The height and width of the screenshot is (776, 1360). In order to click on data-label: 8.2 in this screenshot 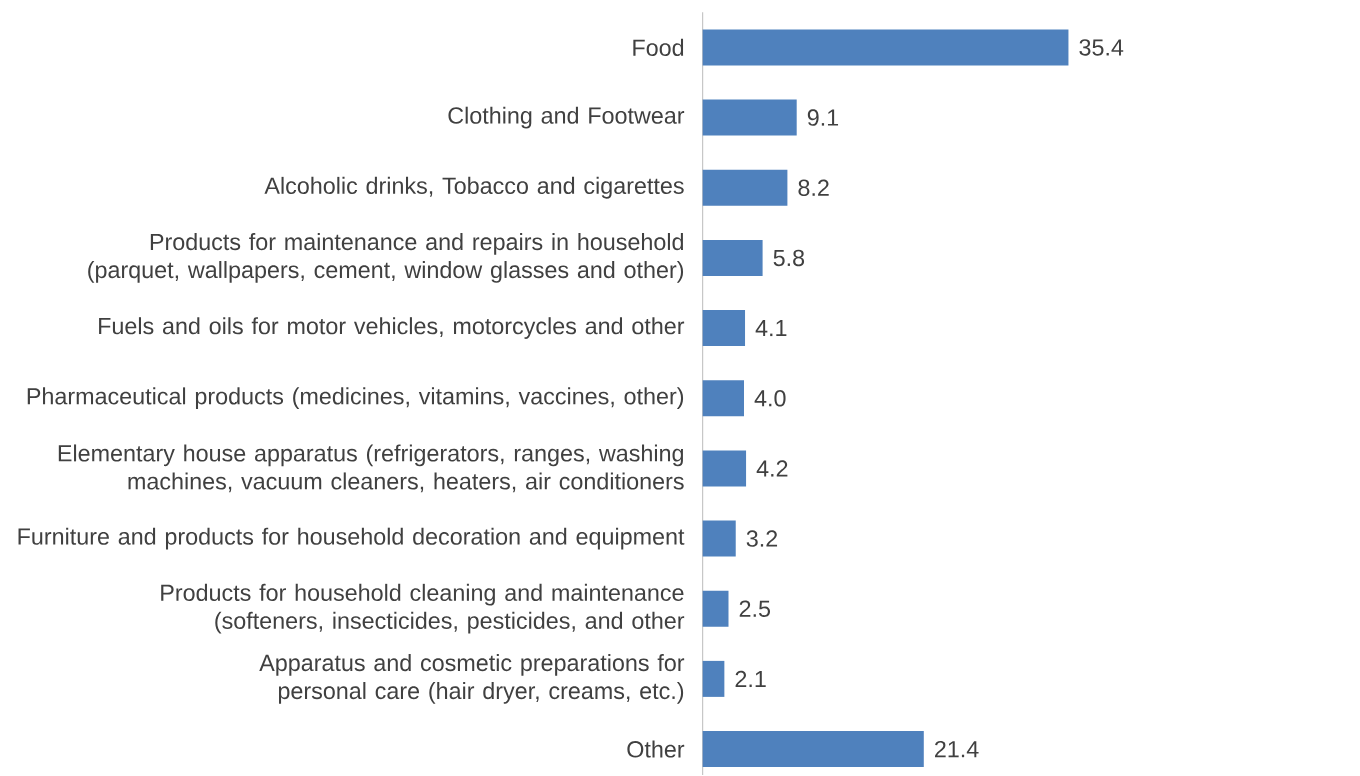, I will do `click(813, 188)`.